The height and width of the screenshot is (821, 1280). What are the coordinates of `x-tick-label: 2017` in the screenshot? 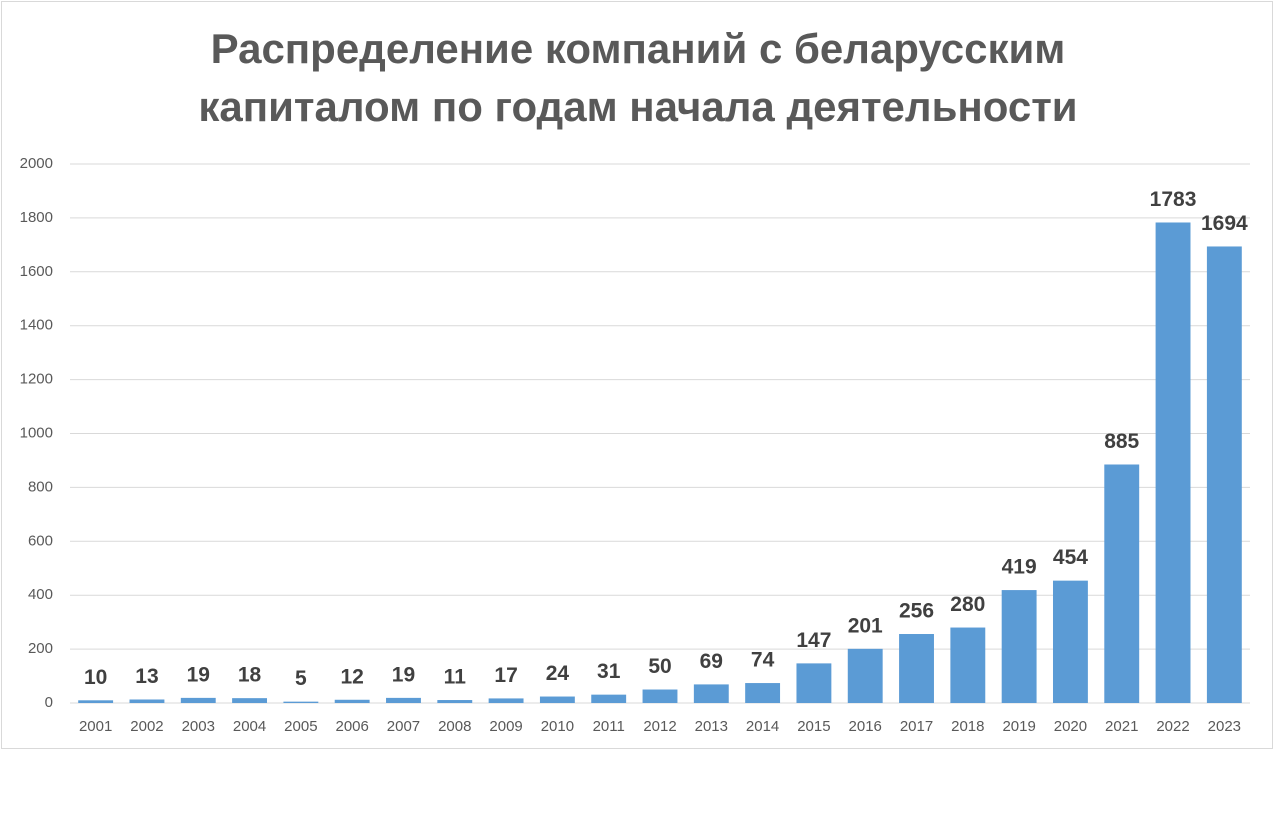 It's located at (916, 726).